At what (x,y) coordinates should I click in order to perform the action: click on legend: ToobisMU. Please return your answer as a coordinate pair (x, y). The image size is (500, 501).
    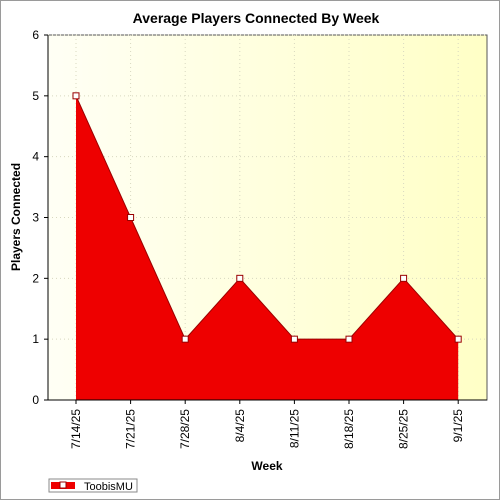
    Looking at the image, I should click on (93, 485).